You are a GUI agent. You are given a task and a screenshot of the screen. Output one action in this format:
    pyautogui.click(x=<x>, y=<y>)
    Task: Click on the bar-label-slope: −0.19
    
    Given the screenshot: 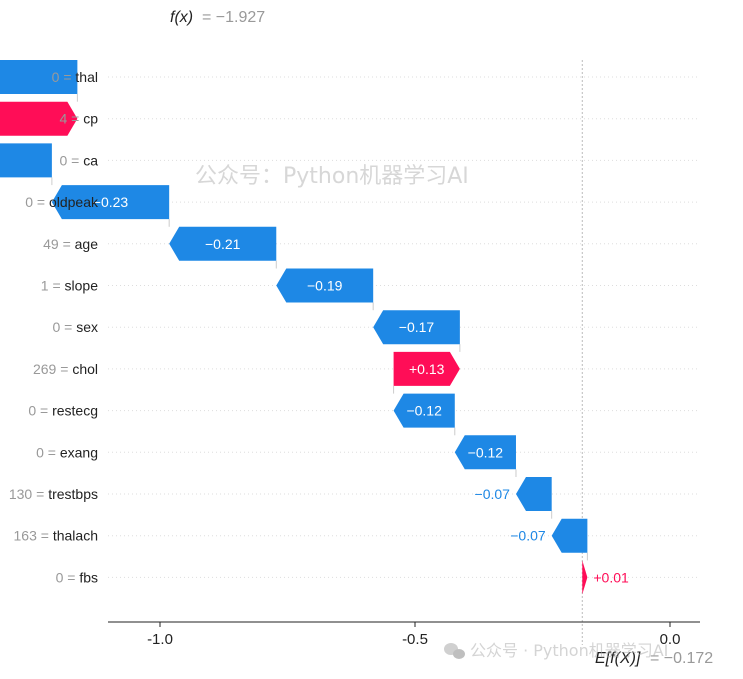 What is the action you would take?
    pyautogui.click(x=325, y=286)
    